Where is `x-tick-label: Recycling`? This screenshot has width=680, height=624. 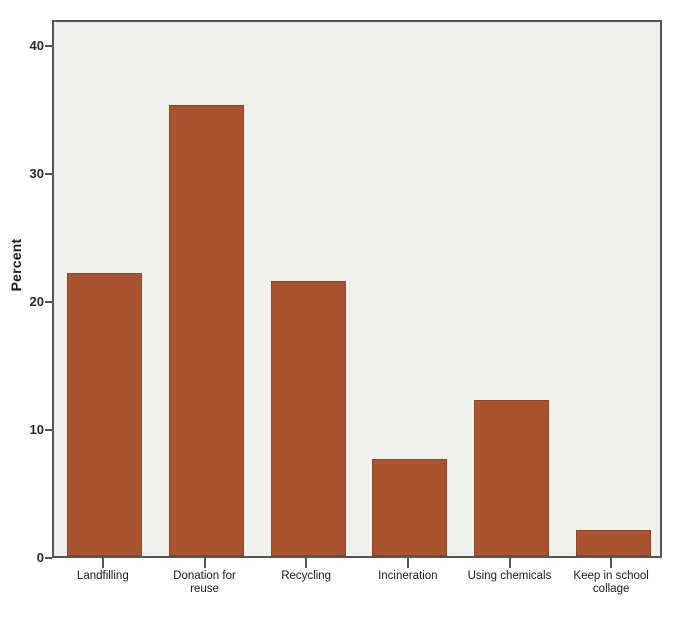 x-tick-label: Recycling is located at coordinates (306, 576).